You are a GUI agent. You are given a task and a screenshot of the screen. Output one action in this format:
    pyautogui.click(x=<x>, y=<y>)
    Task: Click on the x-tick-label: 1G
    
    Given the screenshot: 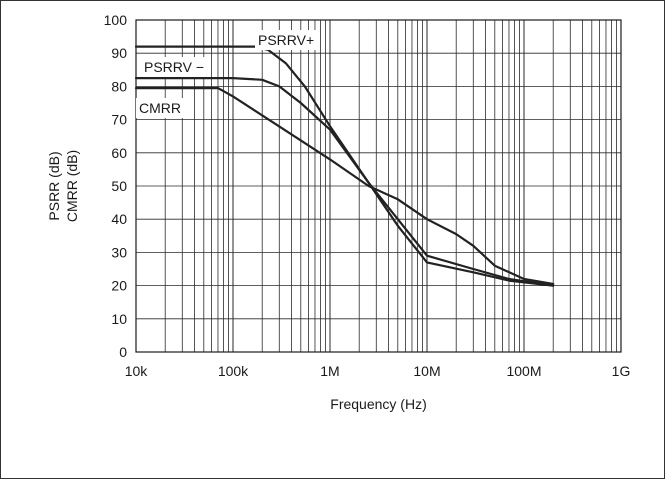 What is the action you would take?
    pyautogui.click(x=621, y=371)
    